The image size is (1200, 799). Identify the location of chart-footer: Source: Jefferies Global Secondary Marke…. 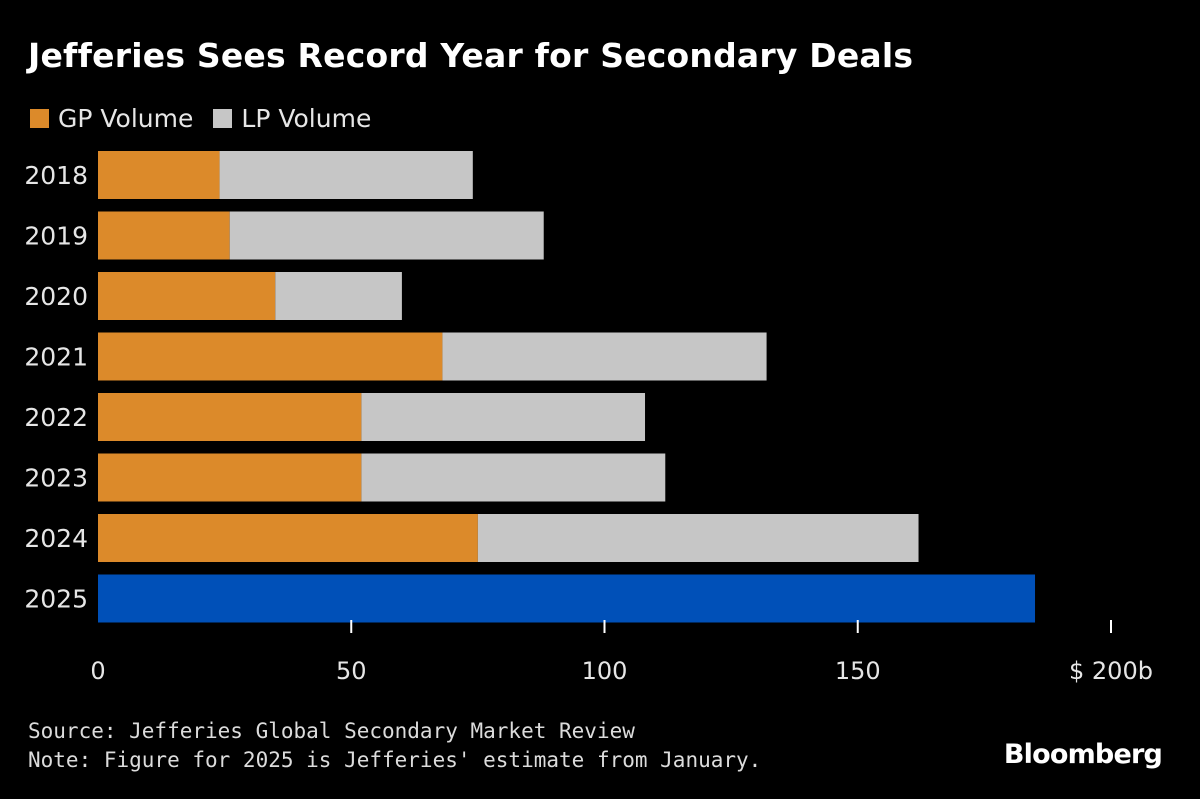
(394, 746).